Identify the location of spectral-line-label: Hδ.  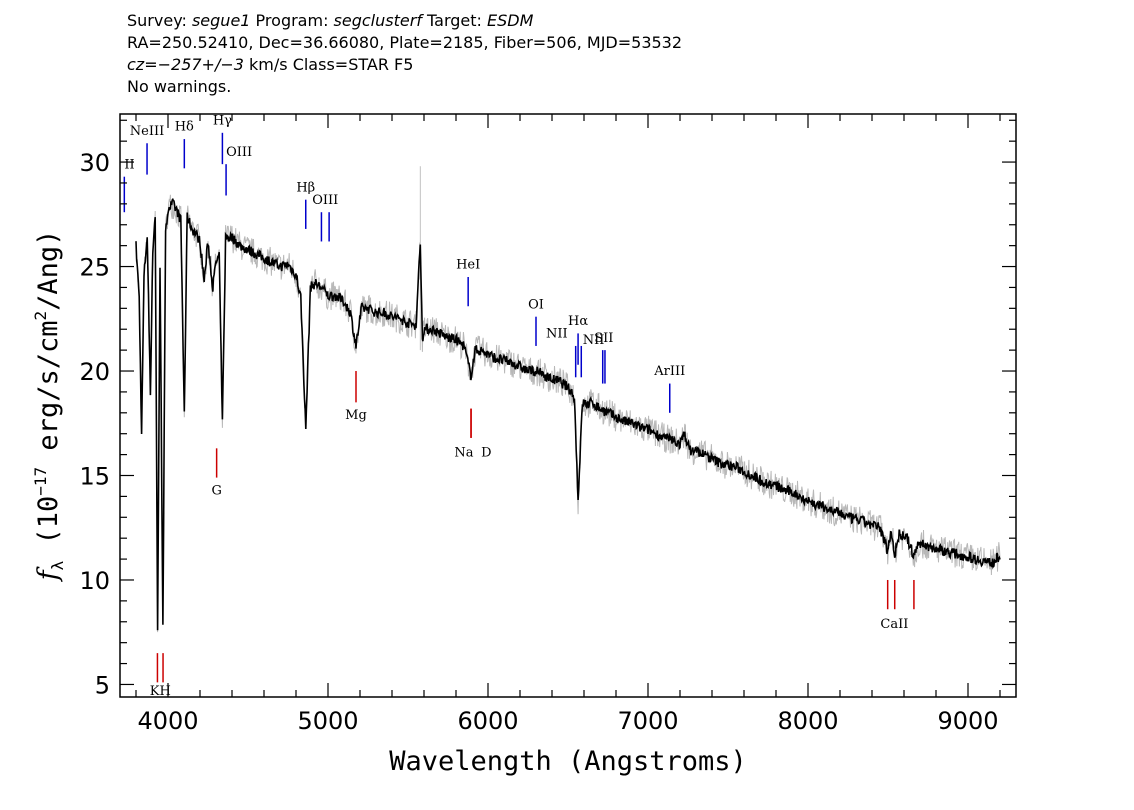
(184, 127).